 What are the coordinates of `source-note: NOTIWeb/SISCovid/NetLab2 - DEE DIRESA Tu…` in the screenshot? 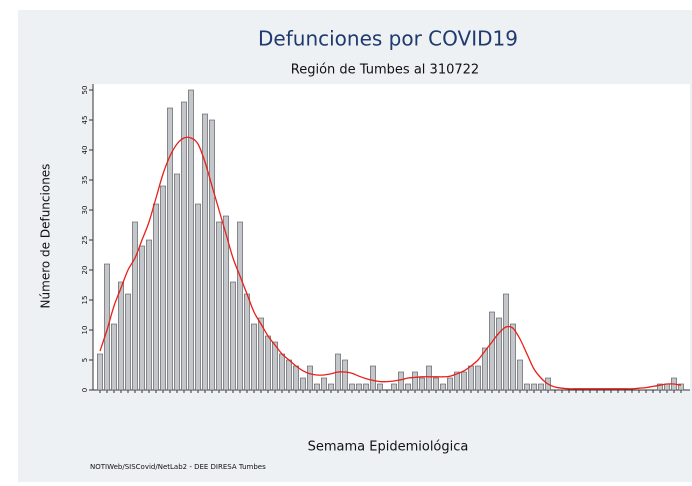 It's located at (178, 467).